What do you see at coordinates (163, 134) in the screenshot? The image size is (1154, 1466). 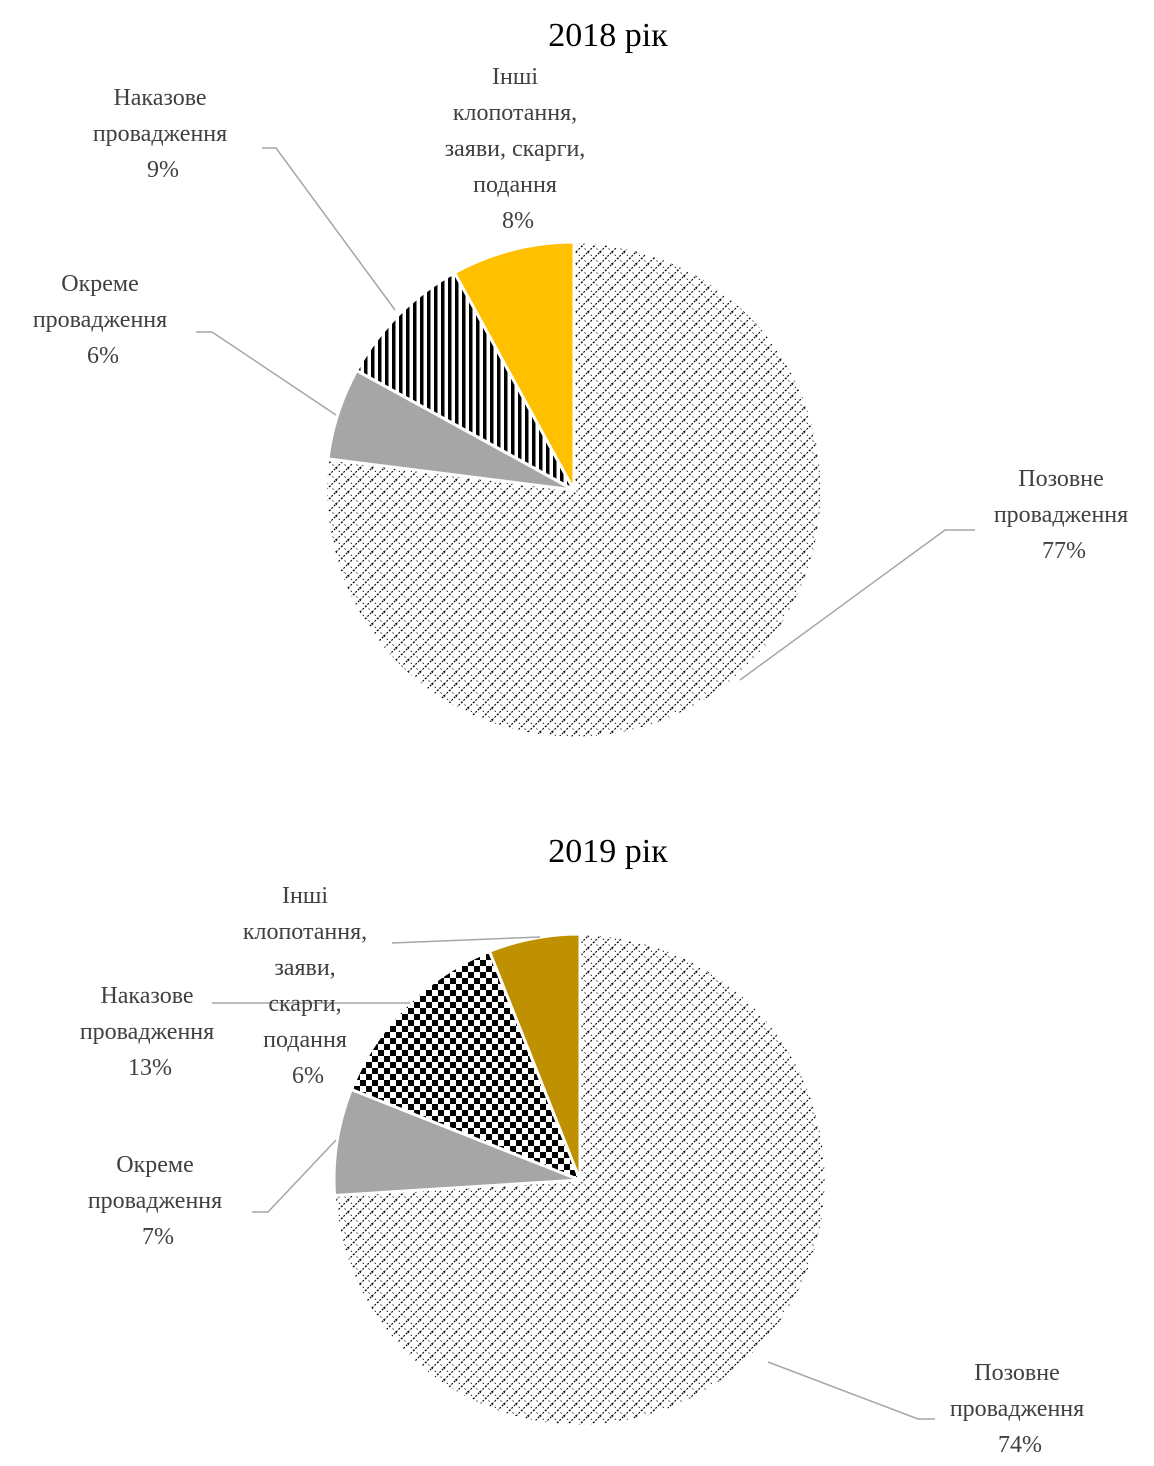 I see `slice-label-nakazove: Наказове провадження 9%` at bounding box center [163, 134].